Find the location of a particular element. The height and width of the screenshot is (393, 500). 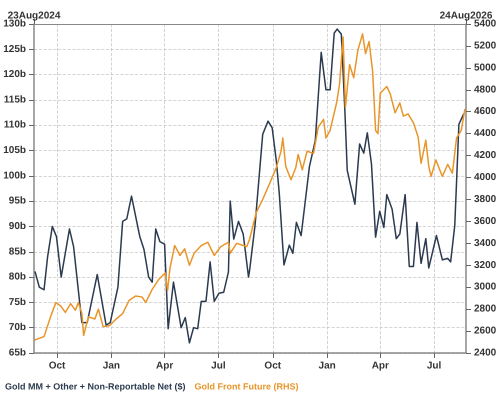

y-tick-label: 85b is located at coordinates (17, 252).